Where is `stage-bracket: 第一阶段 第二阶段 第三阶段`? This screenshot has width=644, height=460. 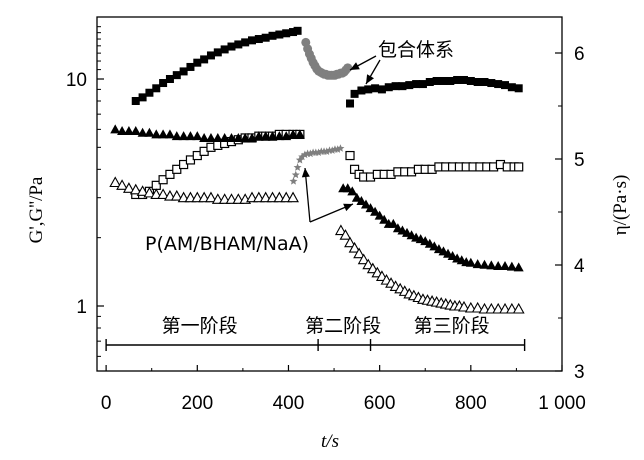
stage-bracket: 第一阶段 第二阶段 第三阶段 is located at coordinates (315, 333).